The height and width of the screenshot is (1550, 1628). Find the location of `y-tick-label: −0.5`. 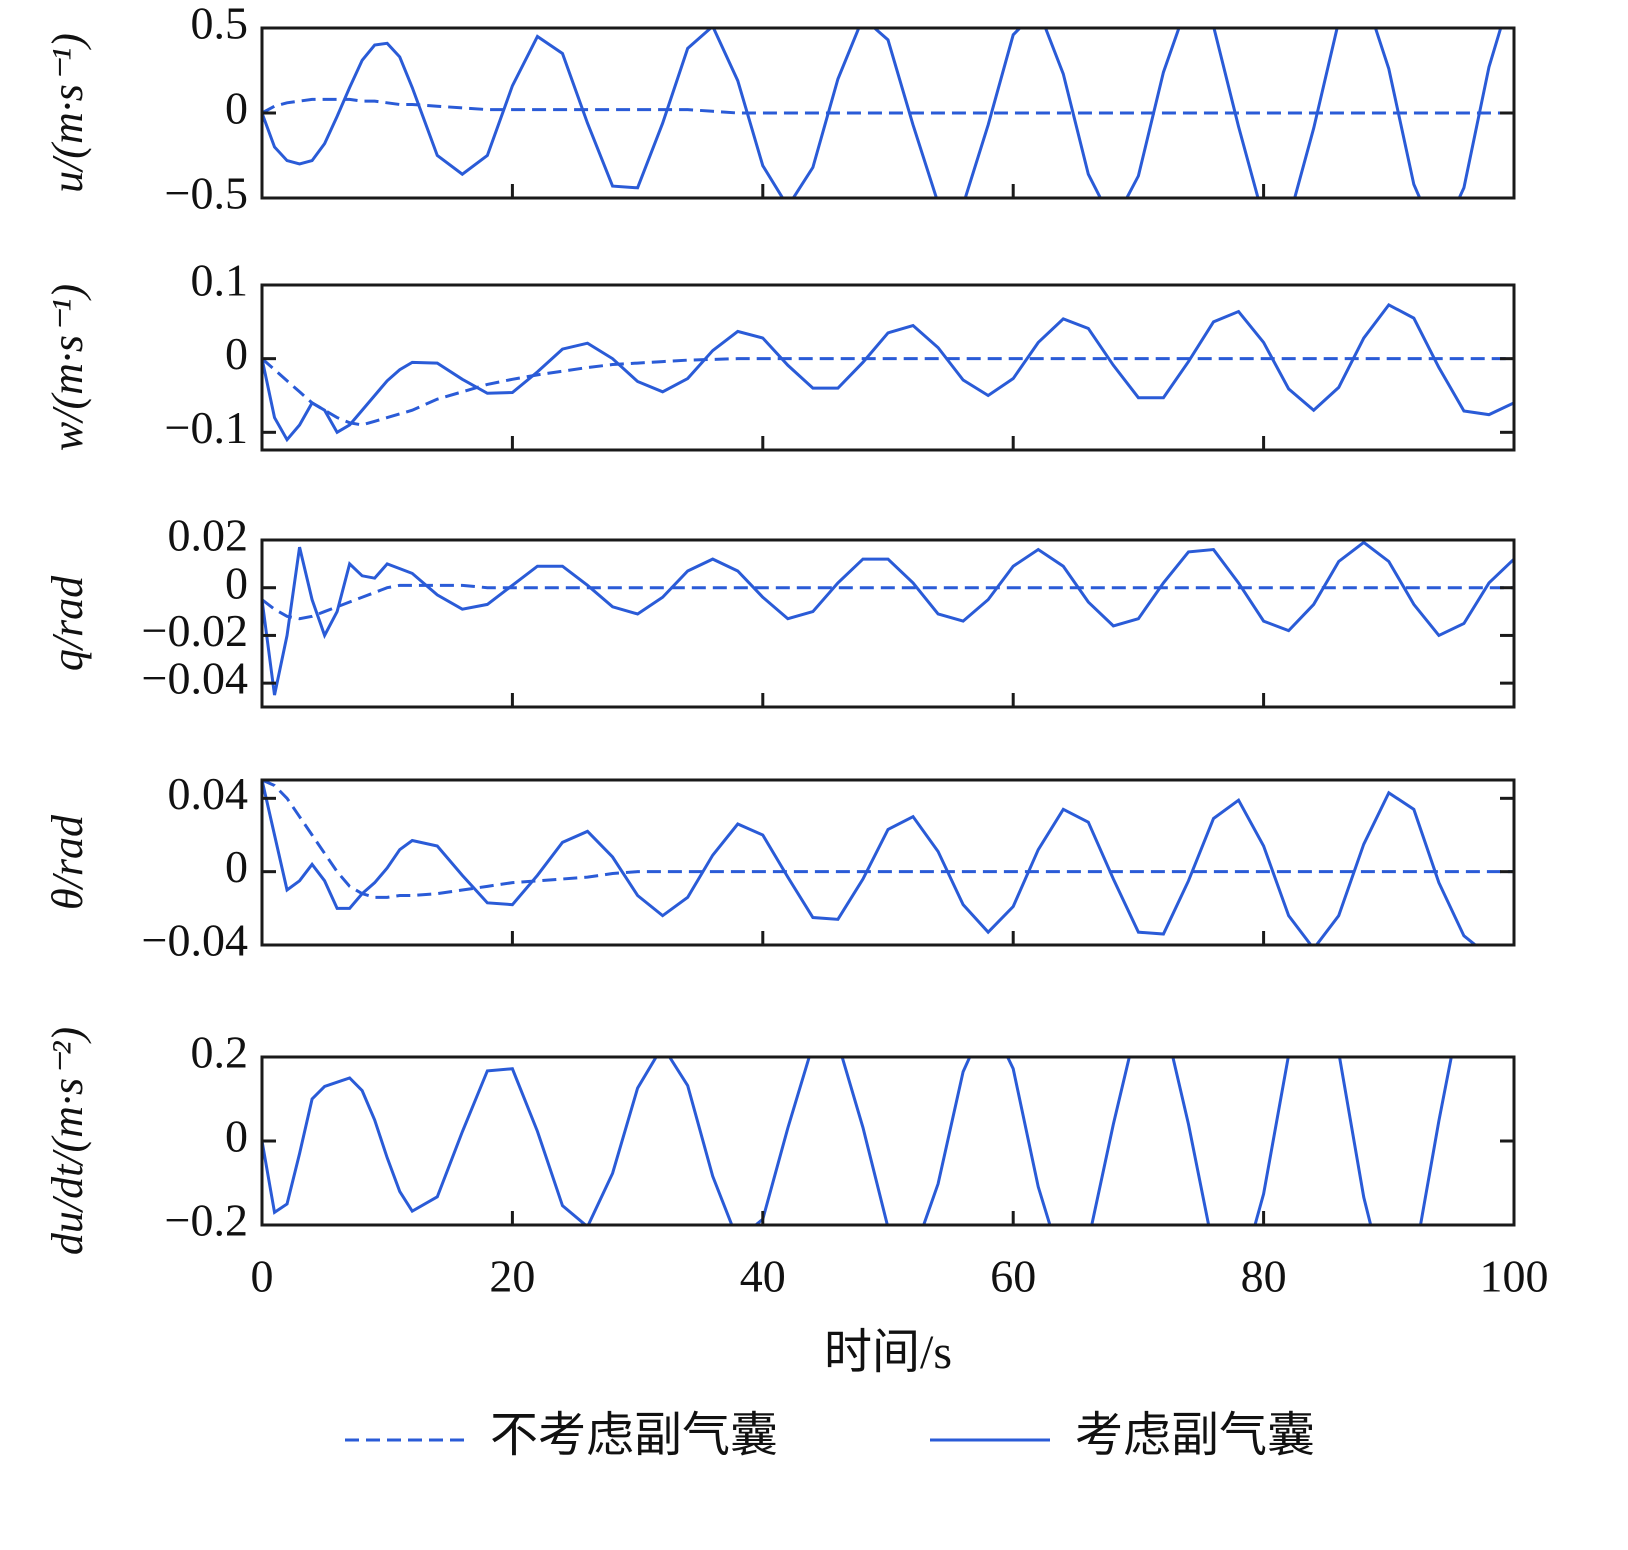

y-tick-label: −0.5 is located at coordinates (206, 193).